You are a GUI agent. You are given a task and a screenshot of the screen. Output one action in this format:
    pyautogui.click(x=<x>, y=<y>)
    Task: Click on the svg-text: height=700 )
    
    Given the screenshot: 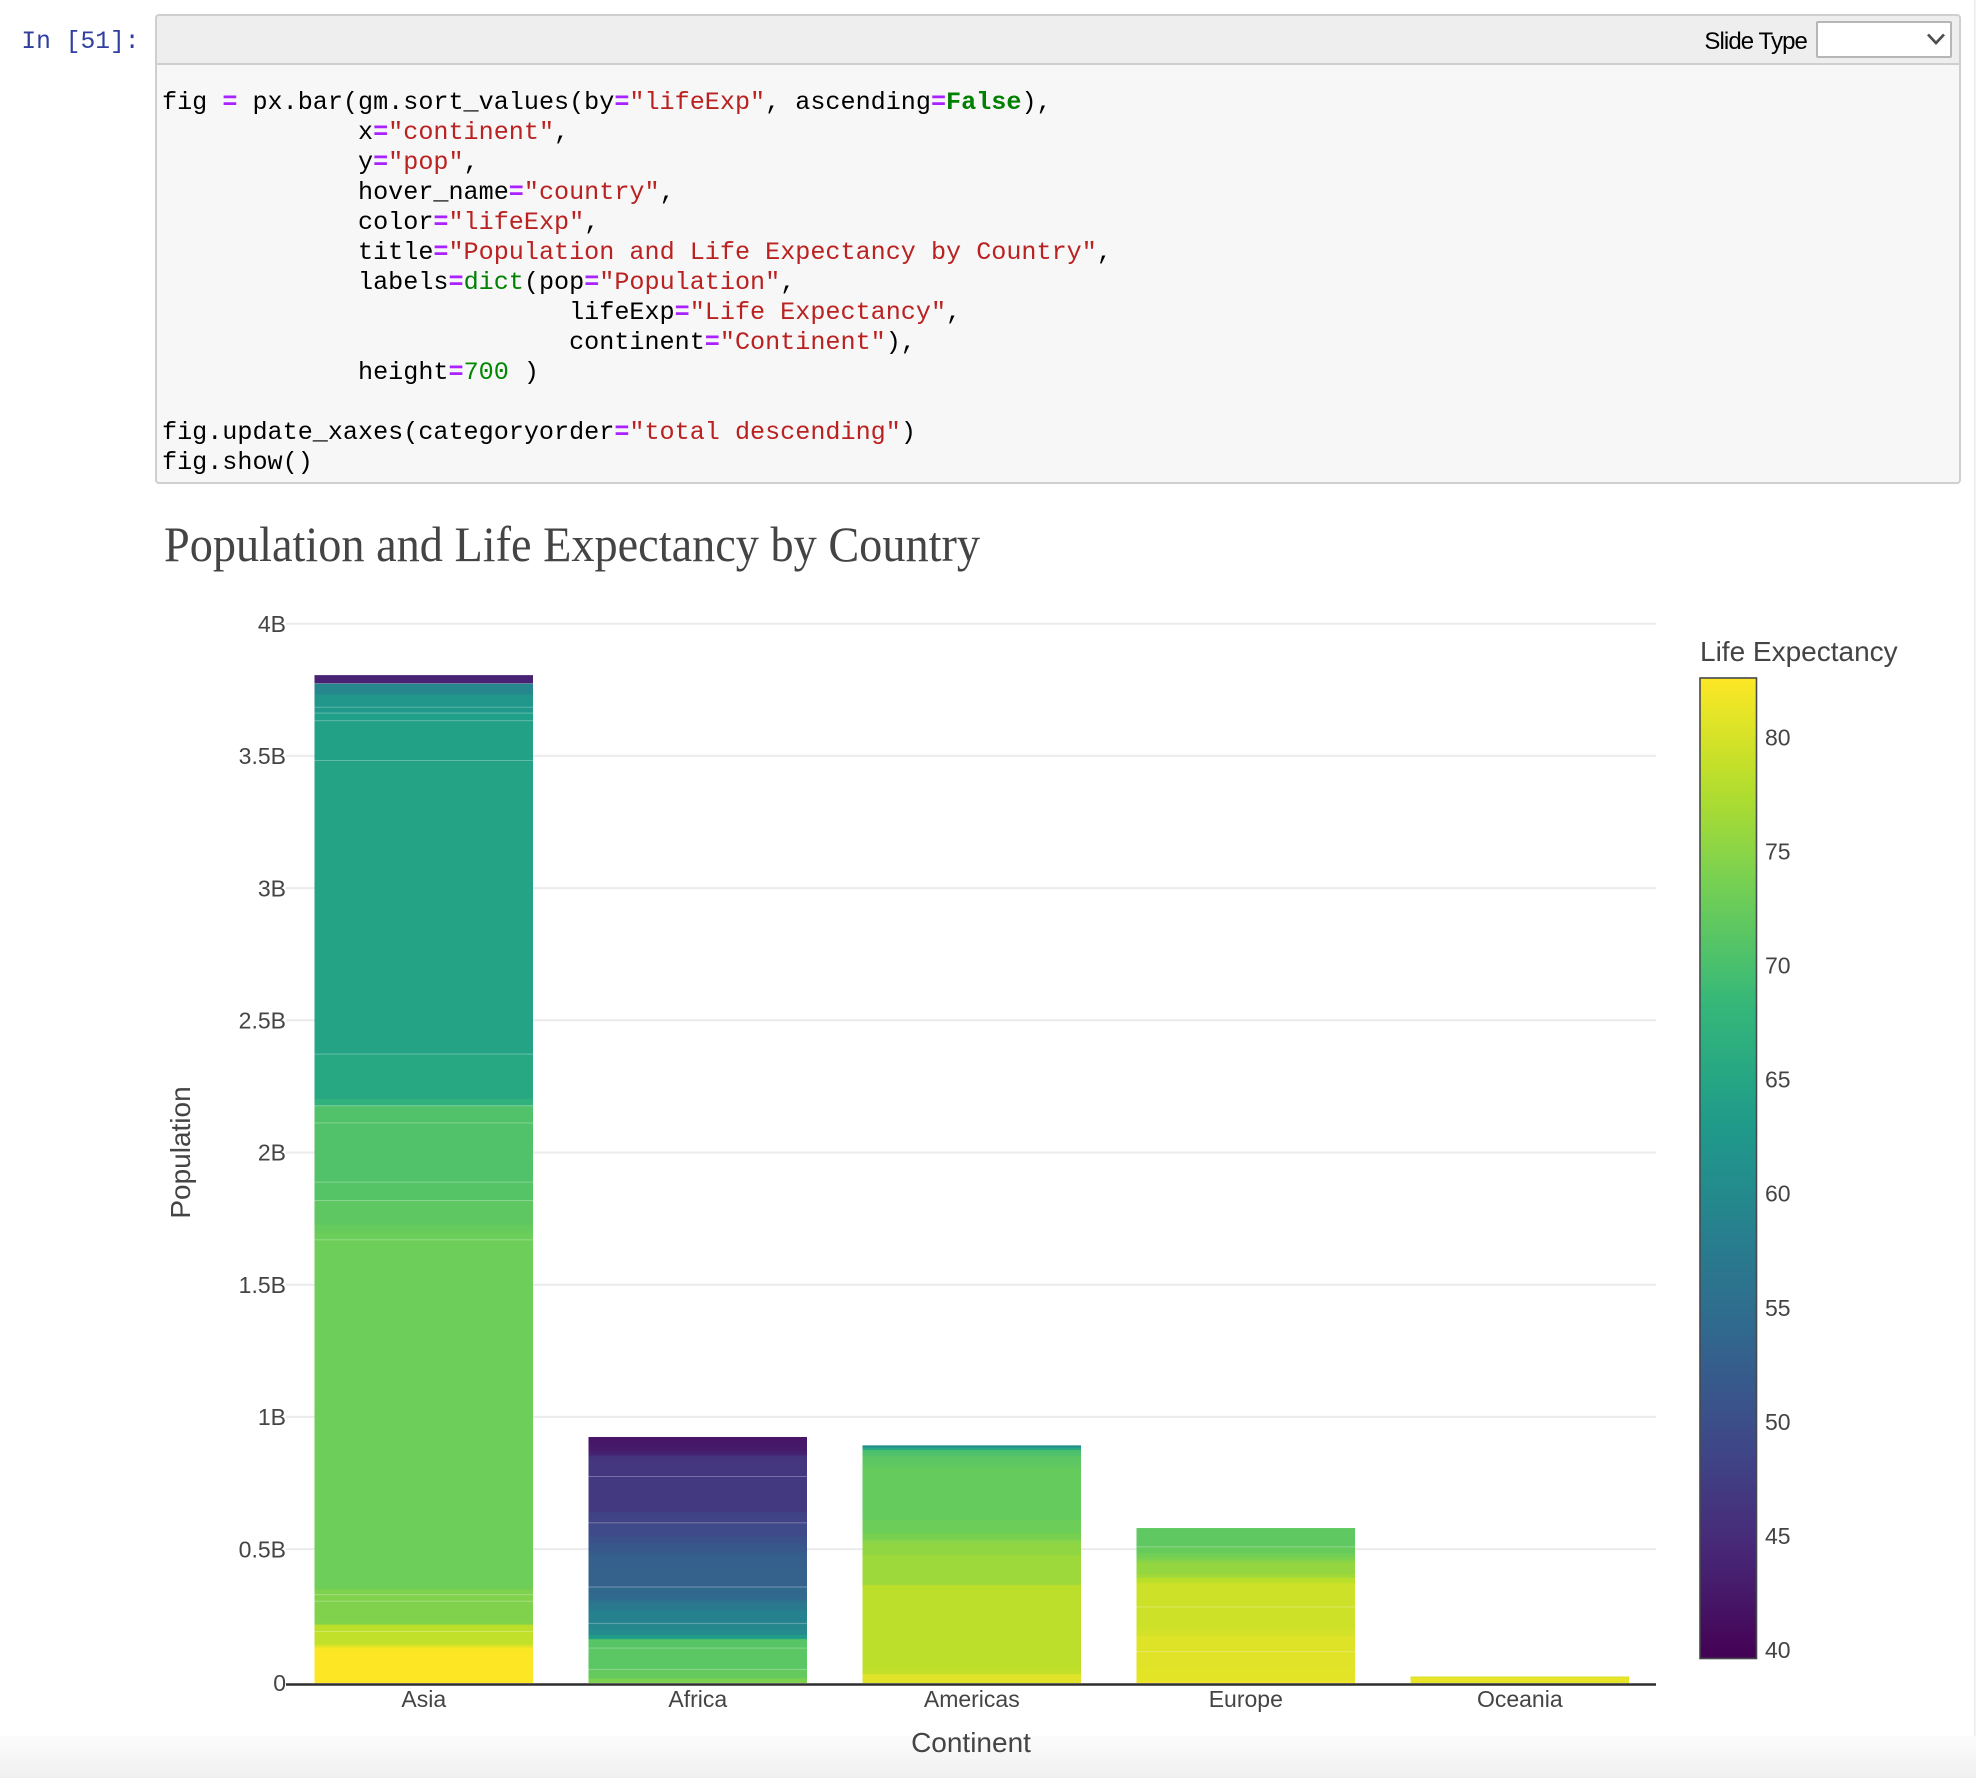 What is the action you would take?
    pyautogui.click(x=350, y=372)
    